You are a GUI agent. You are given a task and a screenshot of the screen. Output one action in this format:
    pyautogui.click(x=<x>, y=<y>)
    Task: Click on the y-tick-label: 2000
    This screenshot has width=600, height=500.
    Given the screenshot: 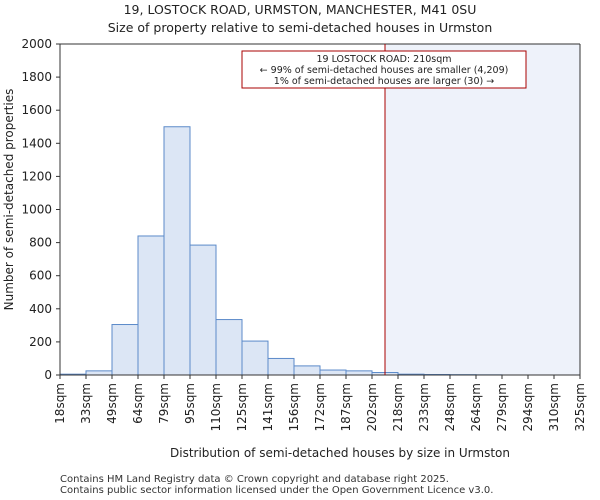 What is the action you would take?
    pyautogui.click(x=36, y=44)
    